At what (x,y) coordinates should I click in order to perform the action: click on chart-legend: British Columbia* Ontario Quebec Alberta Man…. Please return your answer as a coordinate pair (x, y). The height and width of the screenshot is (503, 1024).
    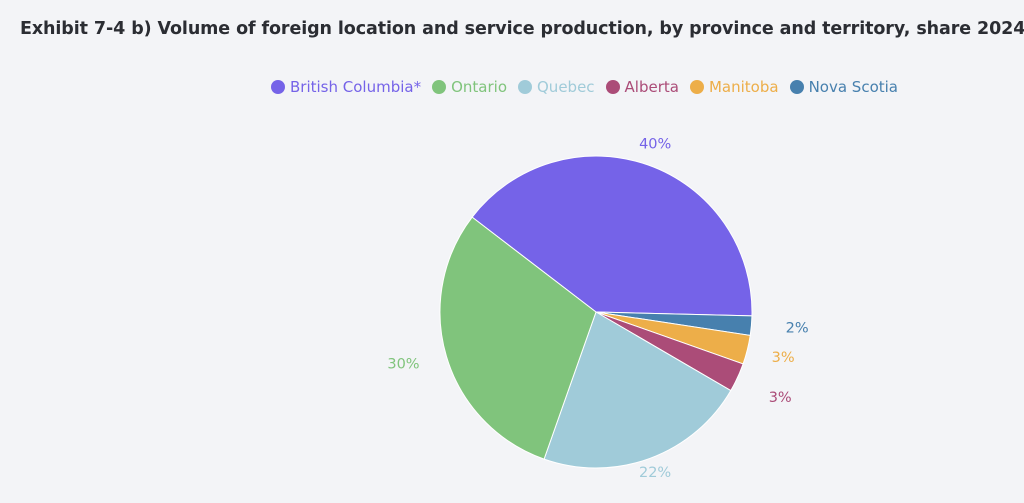
    Looking at the image, I should click on (590, 87).